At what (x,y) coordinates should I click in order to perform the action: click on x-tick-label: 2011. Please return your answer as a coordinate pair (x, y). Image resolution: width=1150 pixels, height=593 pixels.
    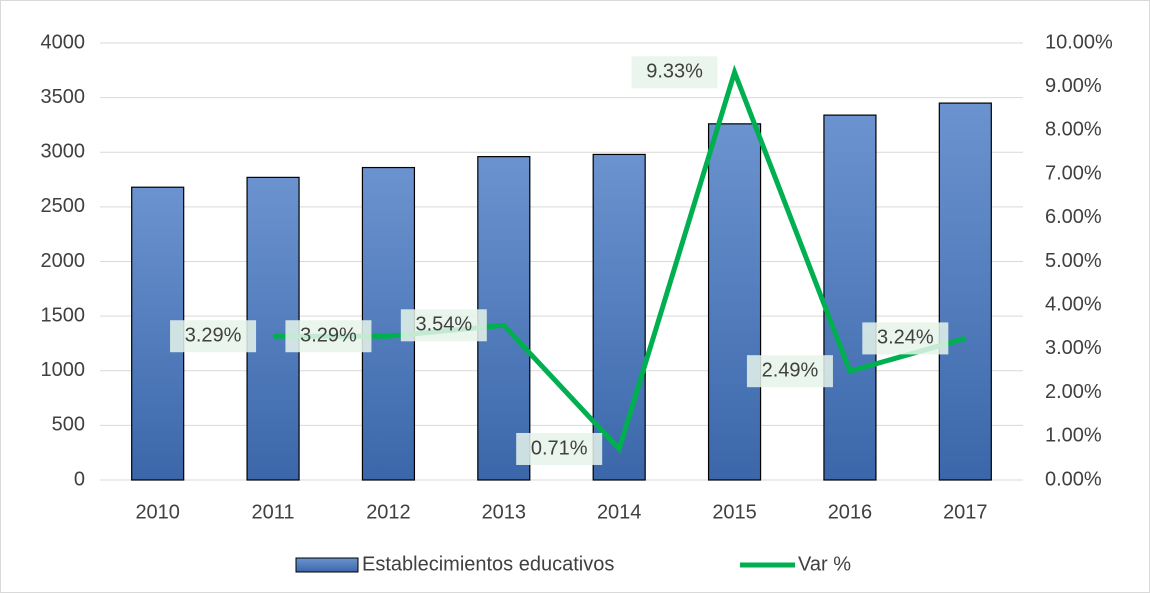
    Looking at the image, I should click on (273, 512).